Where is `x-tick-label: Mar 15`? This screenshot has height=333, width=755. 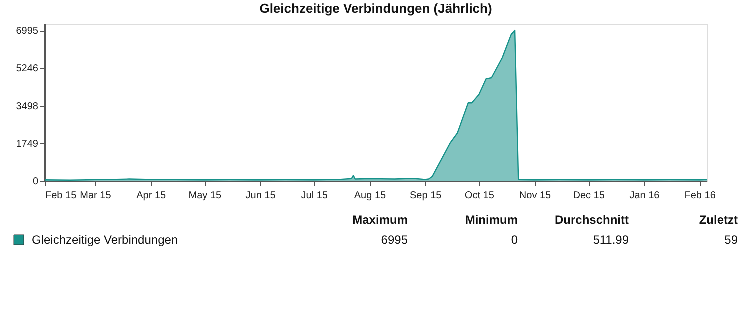 x-tick-label: Mar 15 is located at coordinates (96, 196).